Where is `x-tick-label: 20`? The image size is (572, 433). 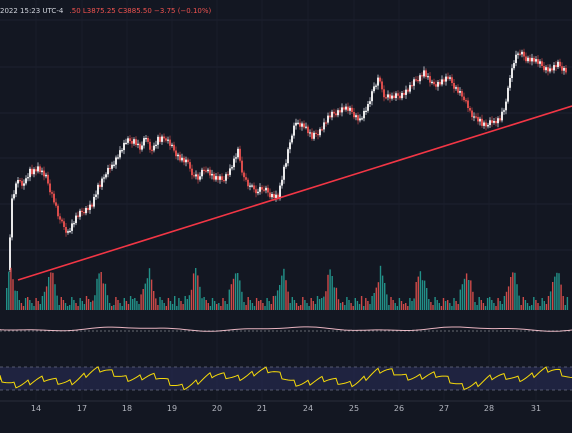
x-tick-label: 20 is located at coordinates (217, 408).